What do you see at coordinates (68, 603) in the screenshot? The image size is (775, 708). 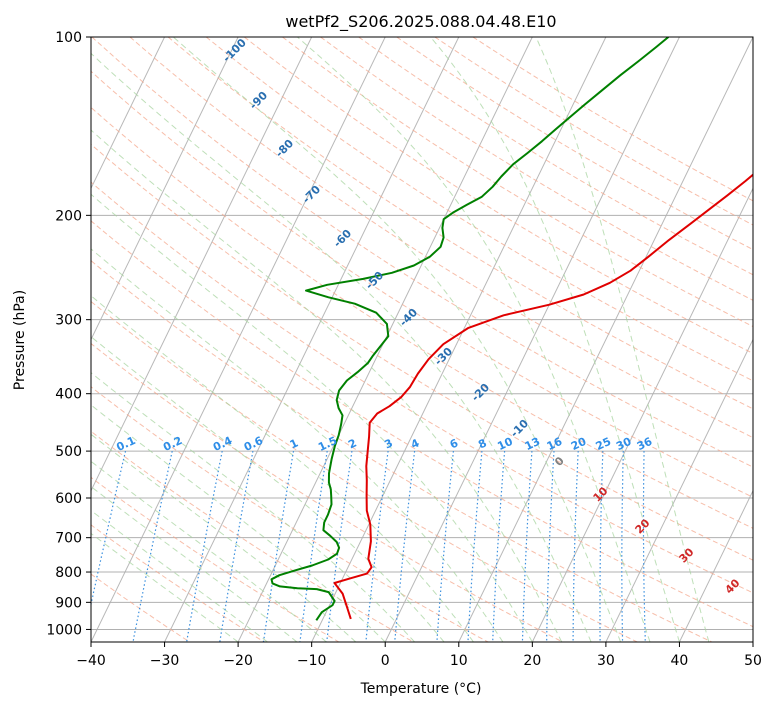 I see `y-tick-label: 900` at bounding box center [68, 603].